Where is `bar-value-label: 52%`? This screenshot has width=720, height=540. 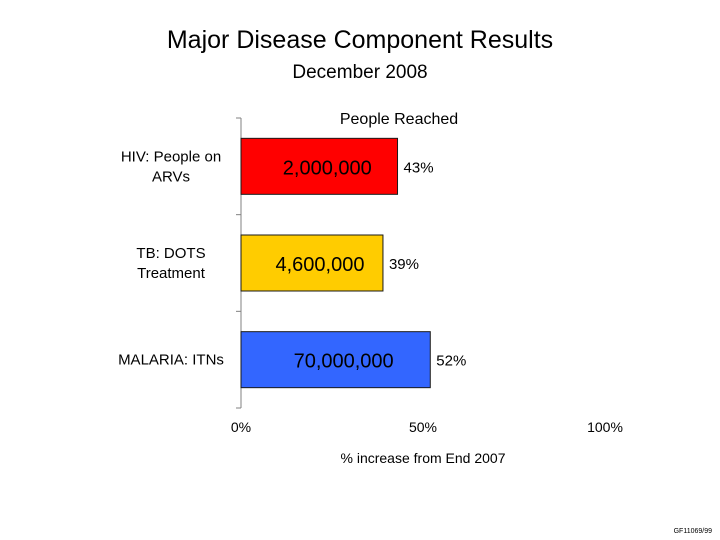
bar-value-label: 52% is located at coordinates (451, 361).